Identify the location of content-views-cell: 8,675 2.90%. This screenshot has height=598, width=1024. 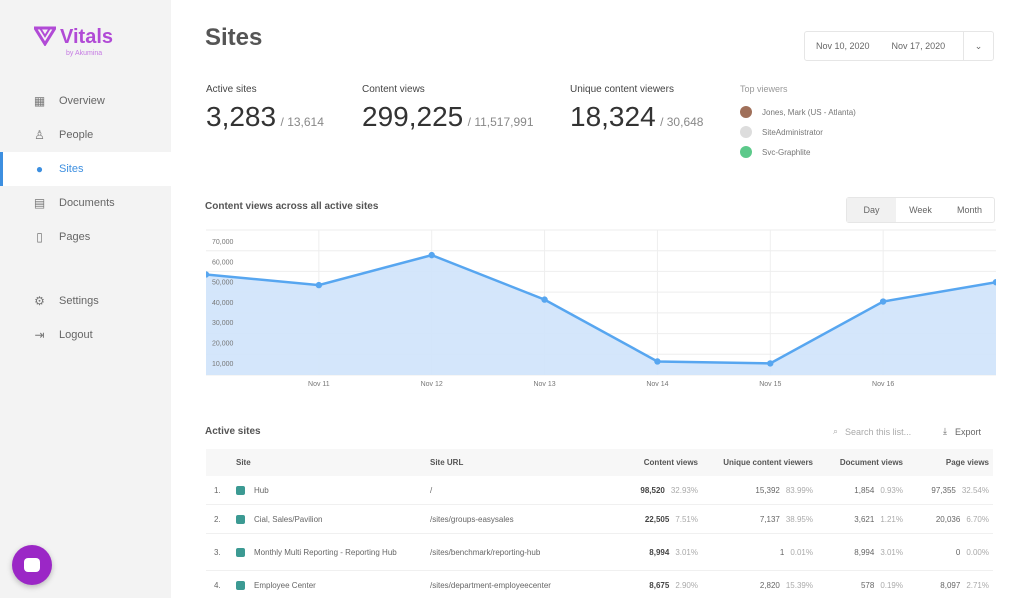
(654, 585).